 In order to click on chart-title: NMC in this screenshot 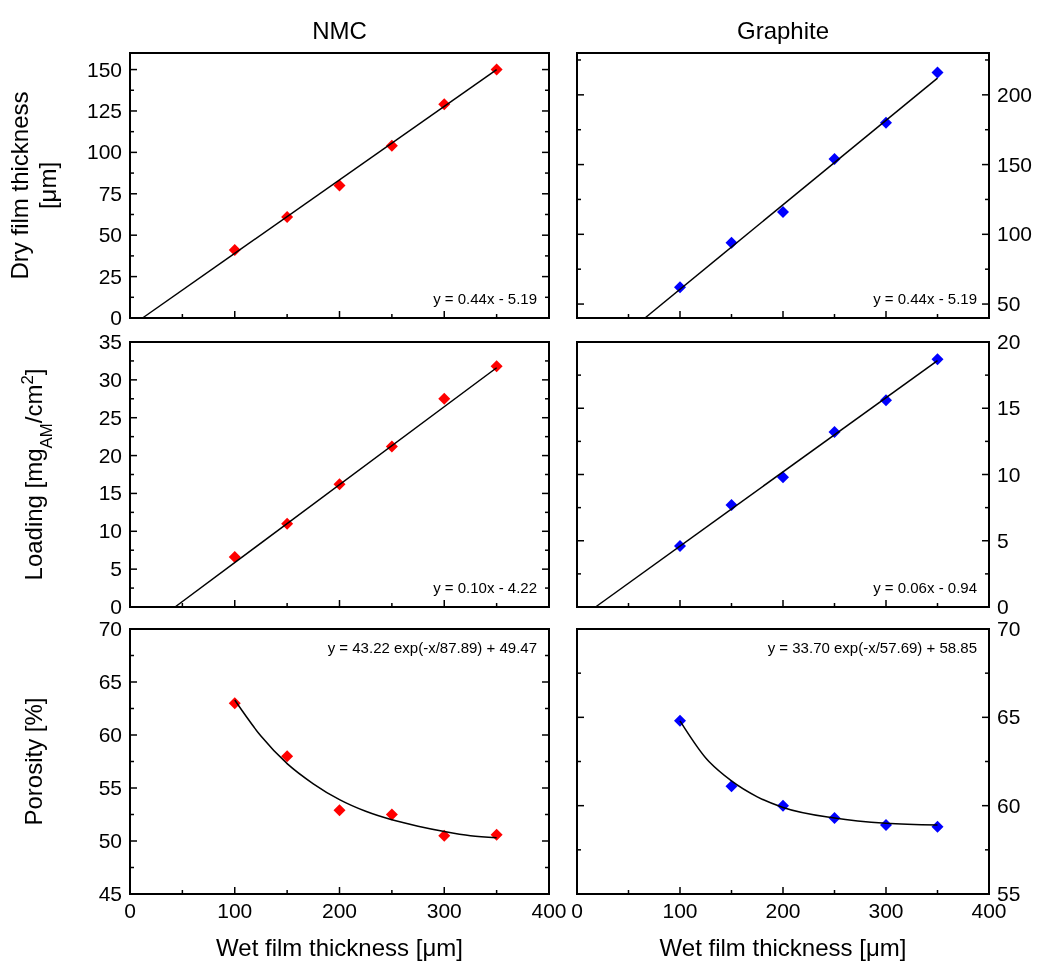, I will do `click(339, 30)`.